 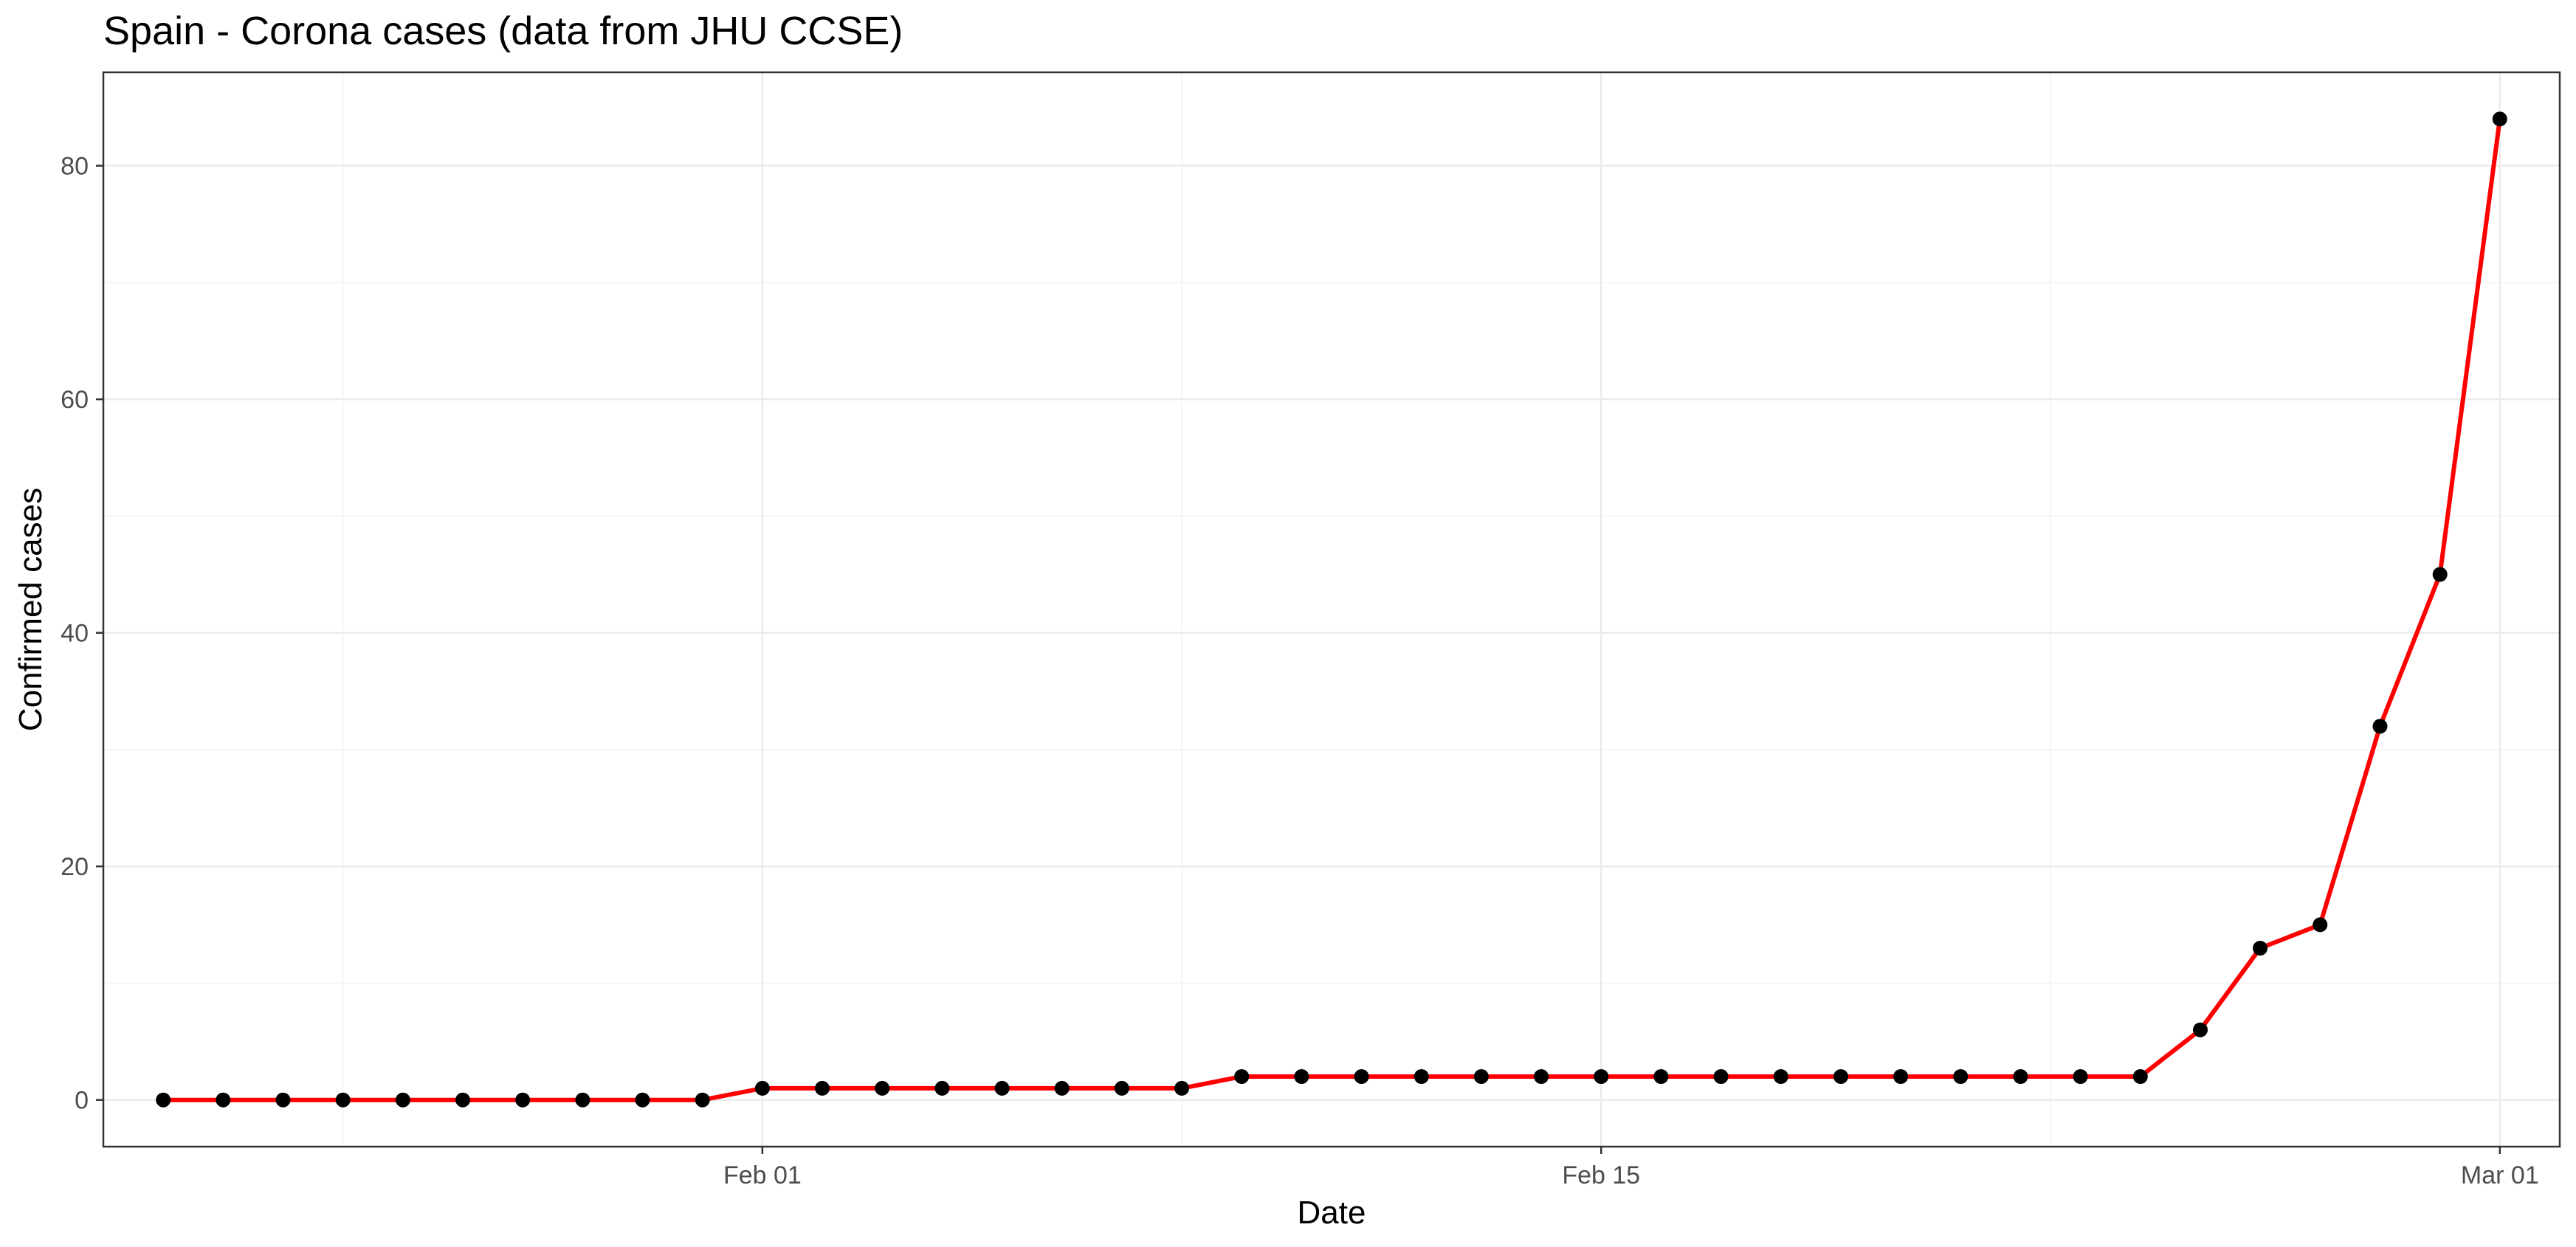 What do you see at coordinates (2500, 1175) in the screenshot?
I see `x-tick-label: Mar 01` at bounding box center [2500, 1175].